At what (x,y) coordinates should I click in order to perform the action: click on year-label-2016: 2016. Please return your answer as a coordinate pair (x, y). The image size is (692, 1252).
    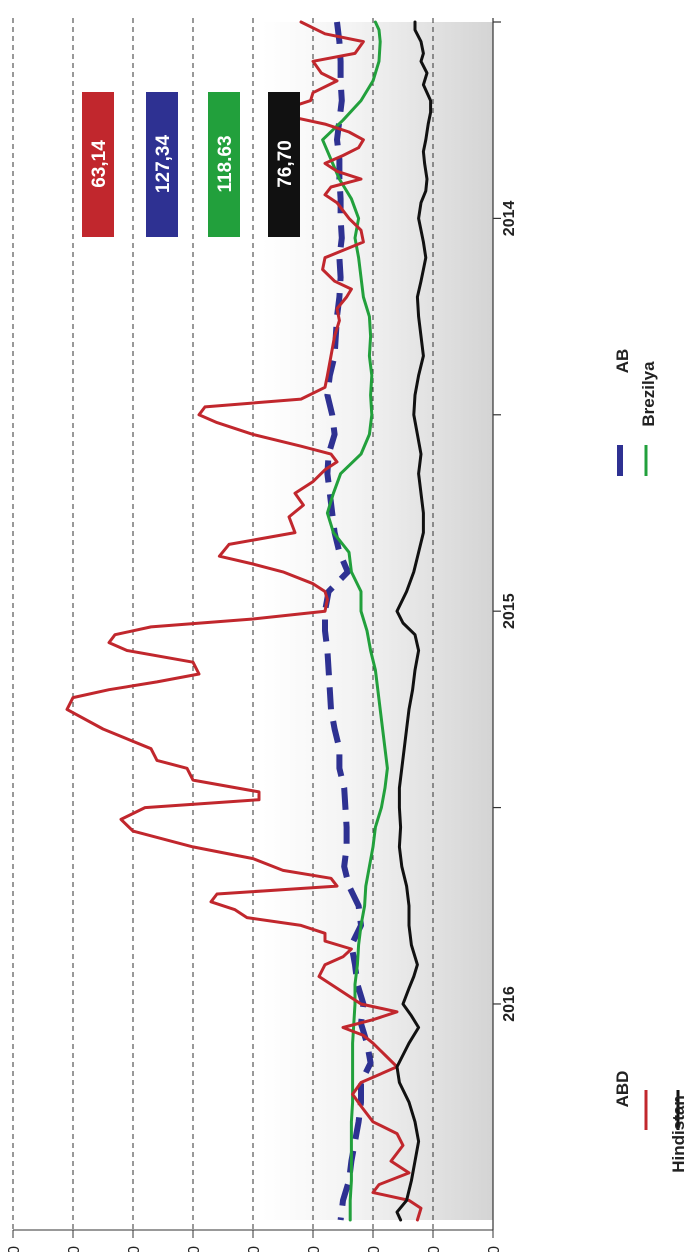
    Looking at the image, I should click on (509, 1004).